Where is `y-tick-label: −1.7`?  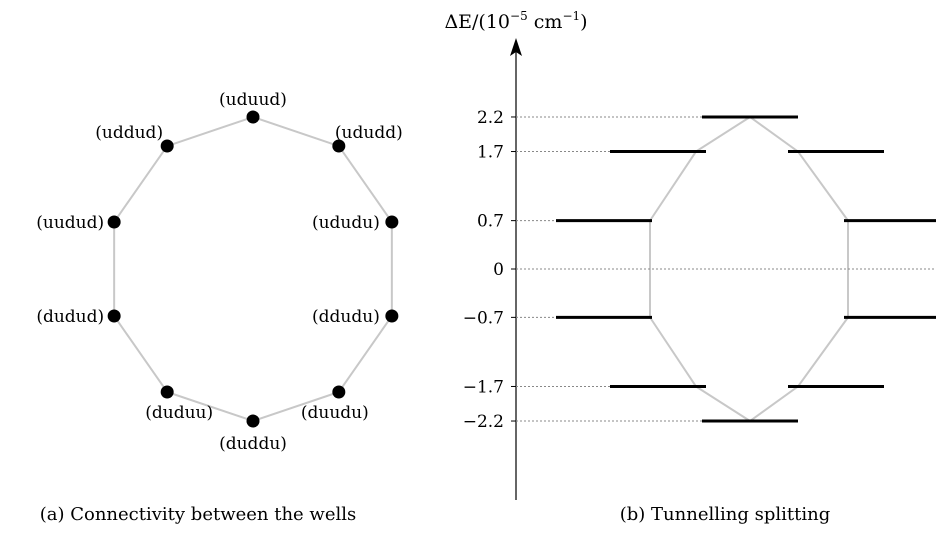 y-tick-label: −1.7 is located at coordinates (483, 387).